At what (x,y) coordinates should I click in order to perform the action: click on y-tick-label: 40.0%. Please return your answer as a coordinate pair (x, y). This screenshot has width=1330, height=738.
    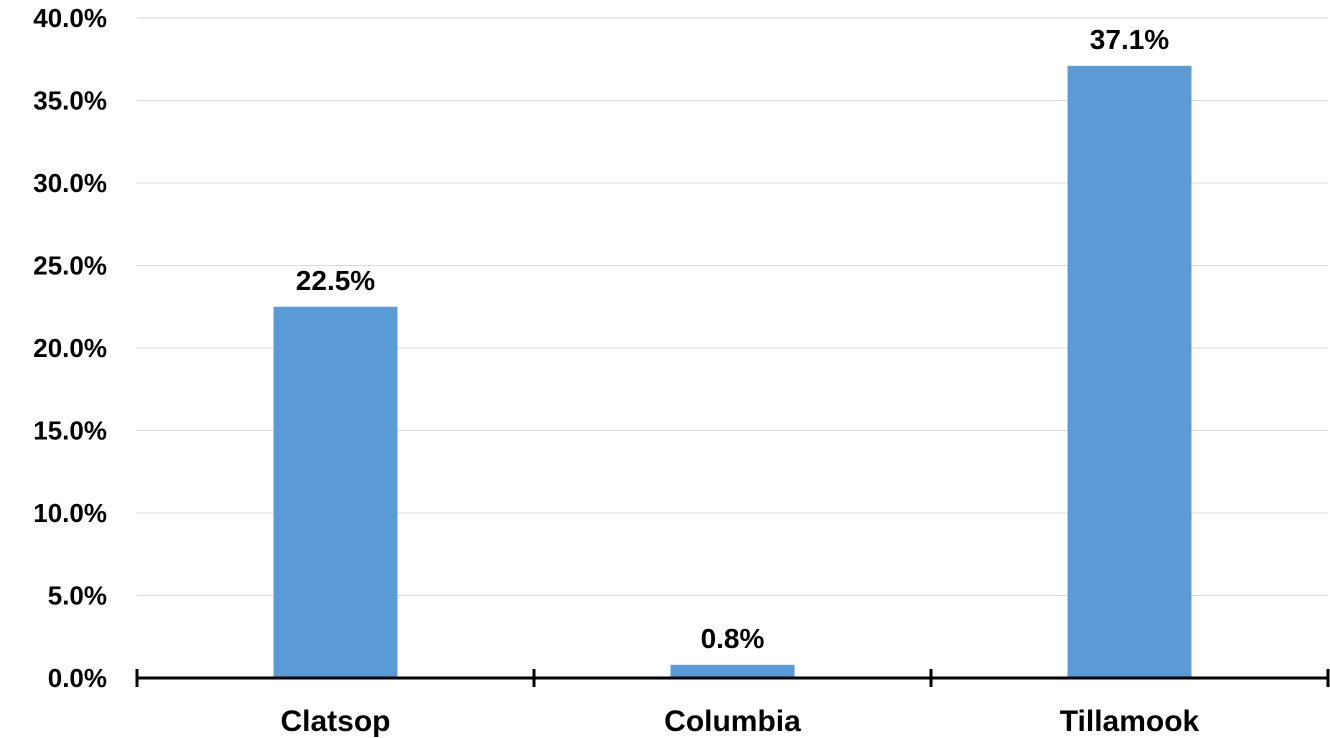
    Looking at the image, I should click on (70, 18).